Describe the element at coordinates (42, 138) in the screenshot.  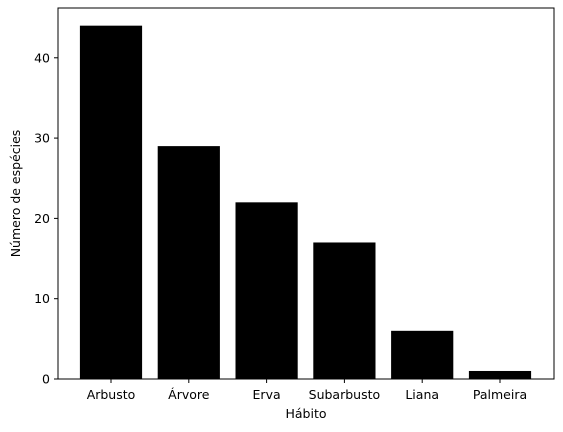
I see `y-tick-label: 30` at that location.